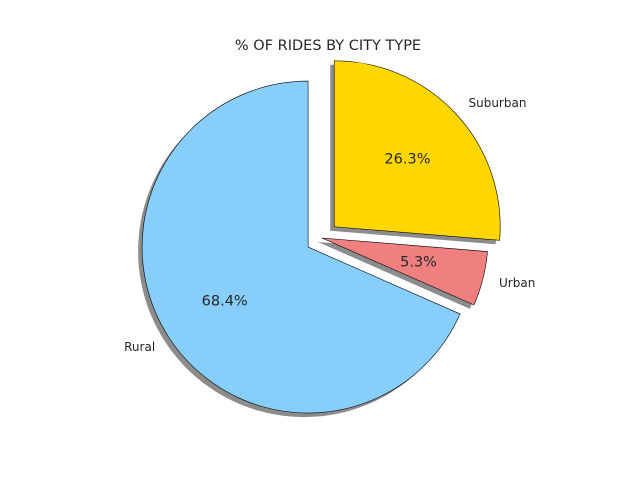 The height and width of the screenshot is (480, 640). Describe the element at coordinates (418, 262) in the screenshot. I see `percent-label-urban: 5.3%` at that location.